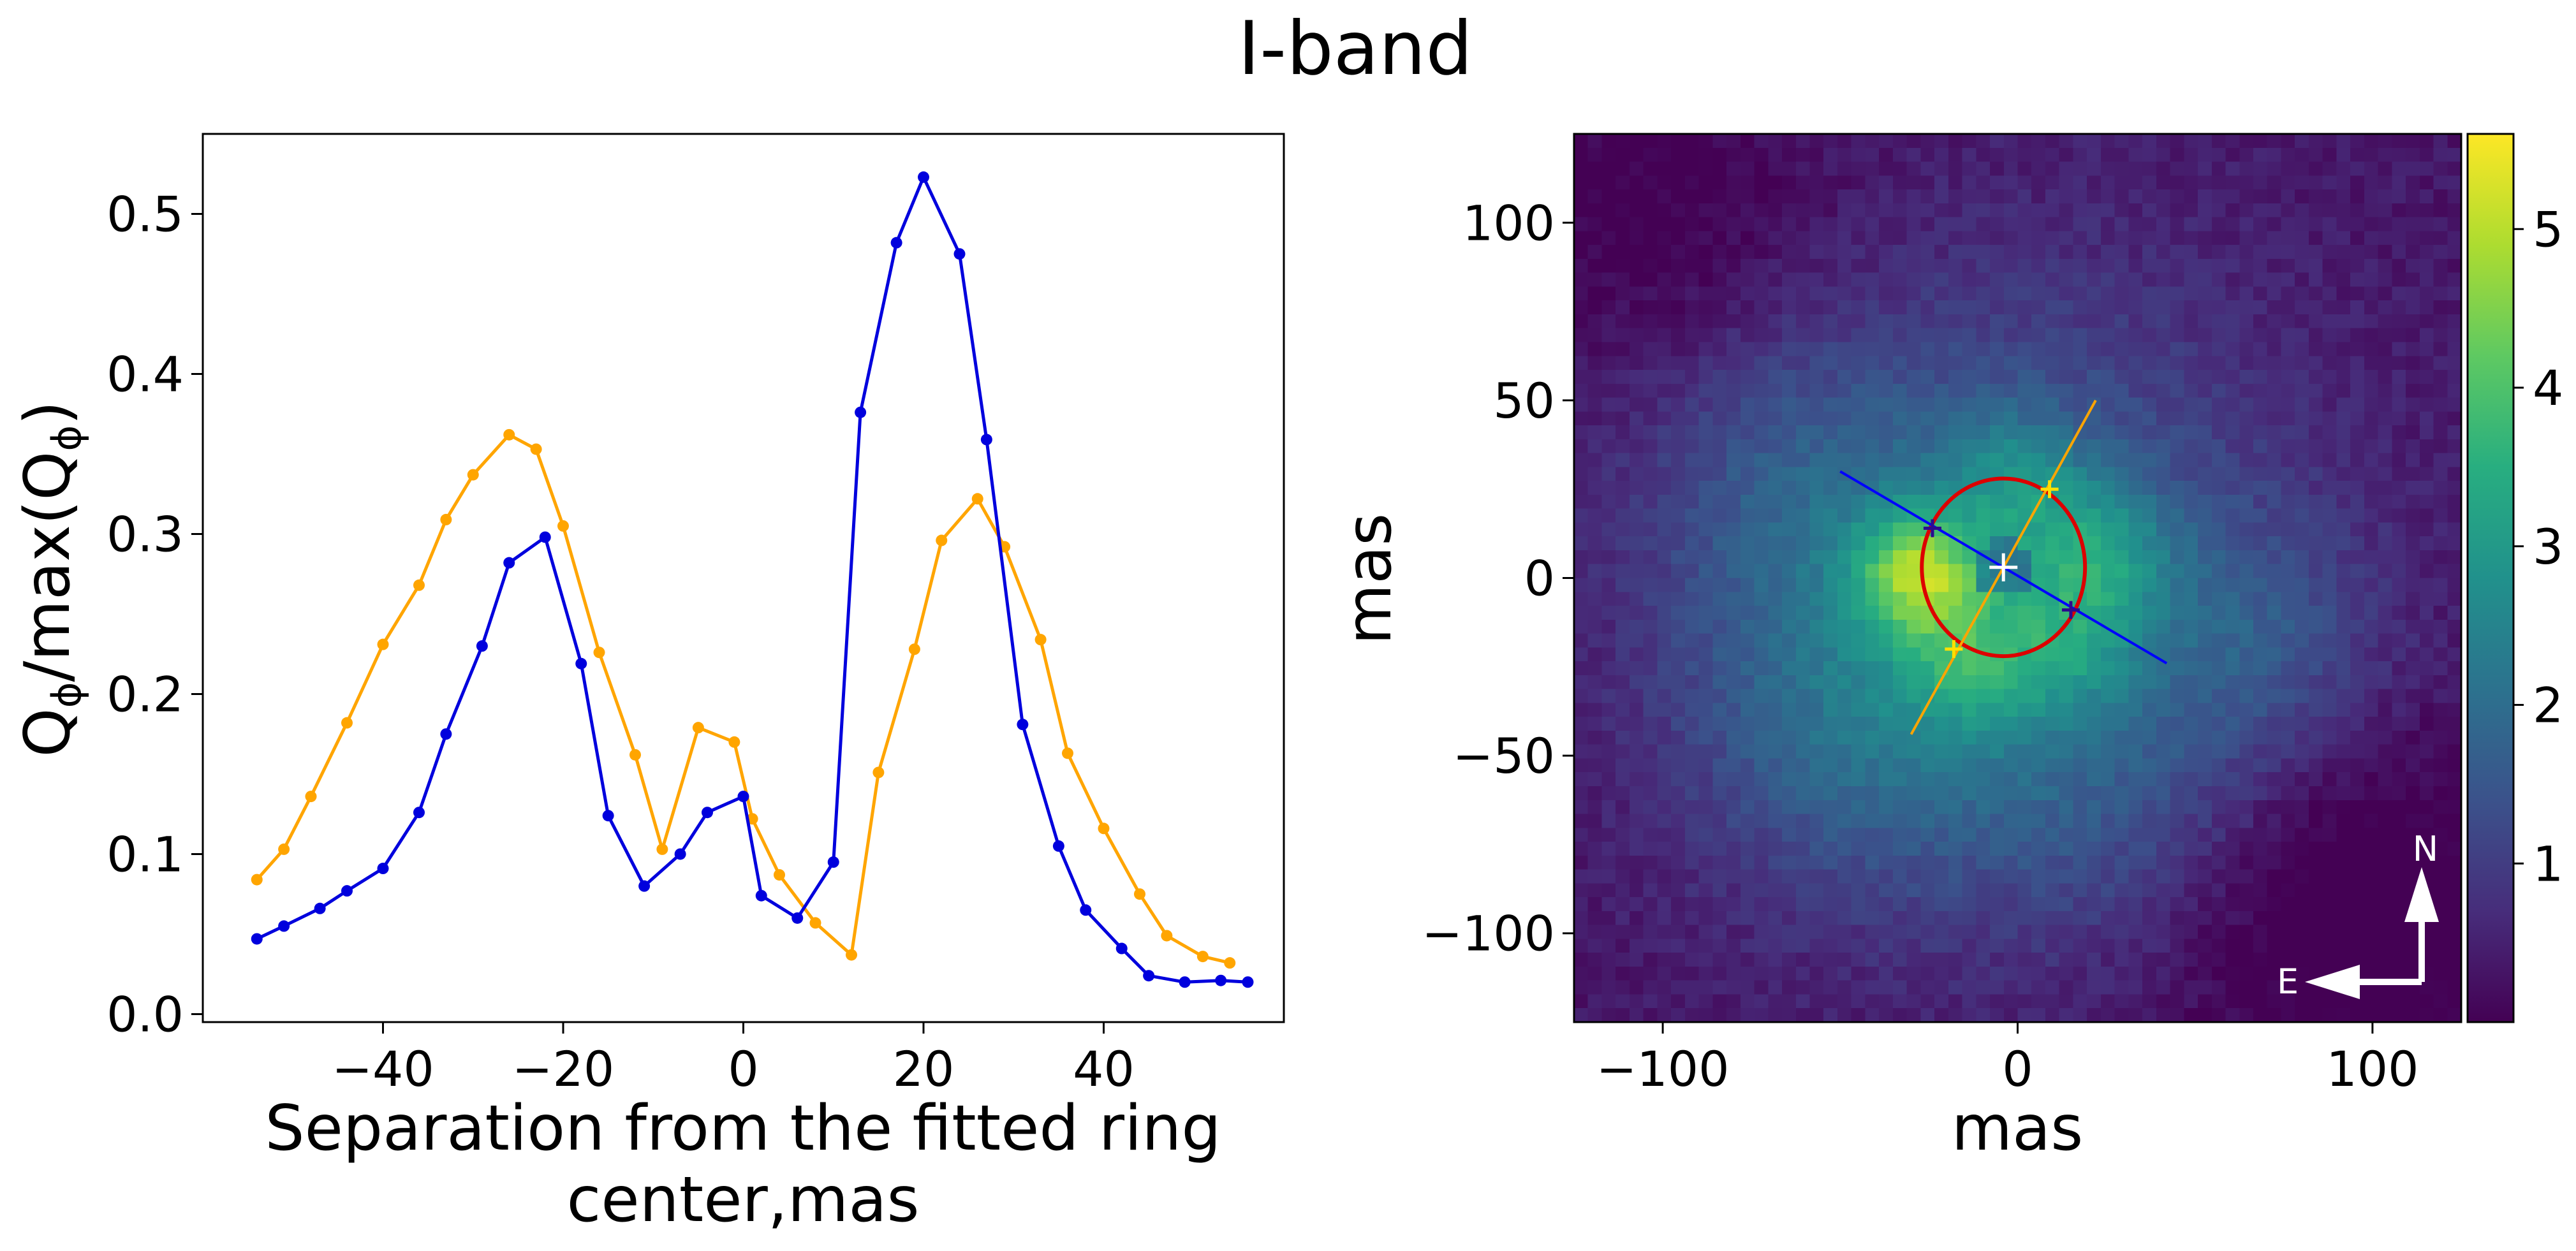 The height and width of the screenshot is (1251, 2576). Describe the element at coordinates (2548, 546) in the screenshot. I see `colorbar-tick-label: 3` at that location.